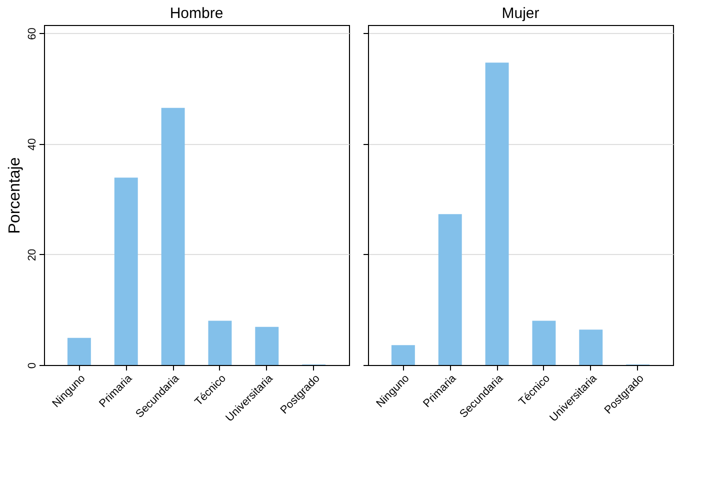 The width and height of the screenshot is (714, 499). What do you see at coordinates (197, 13) in the screenshot?
I see `chart-title: Hombre` at bounding box center [197, 13].